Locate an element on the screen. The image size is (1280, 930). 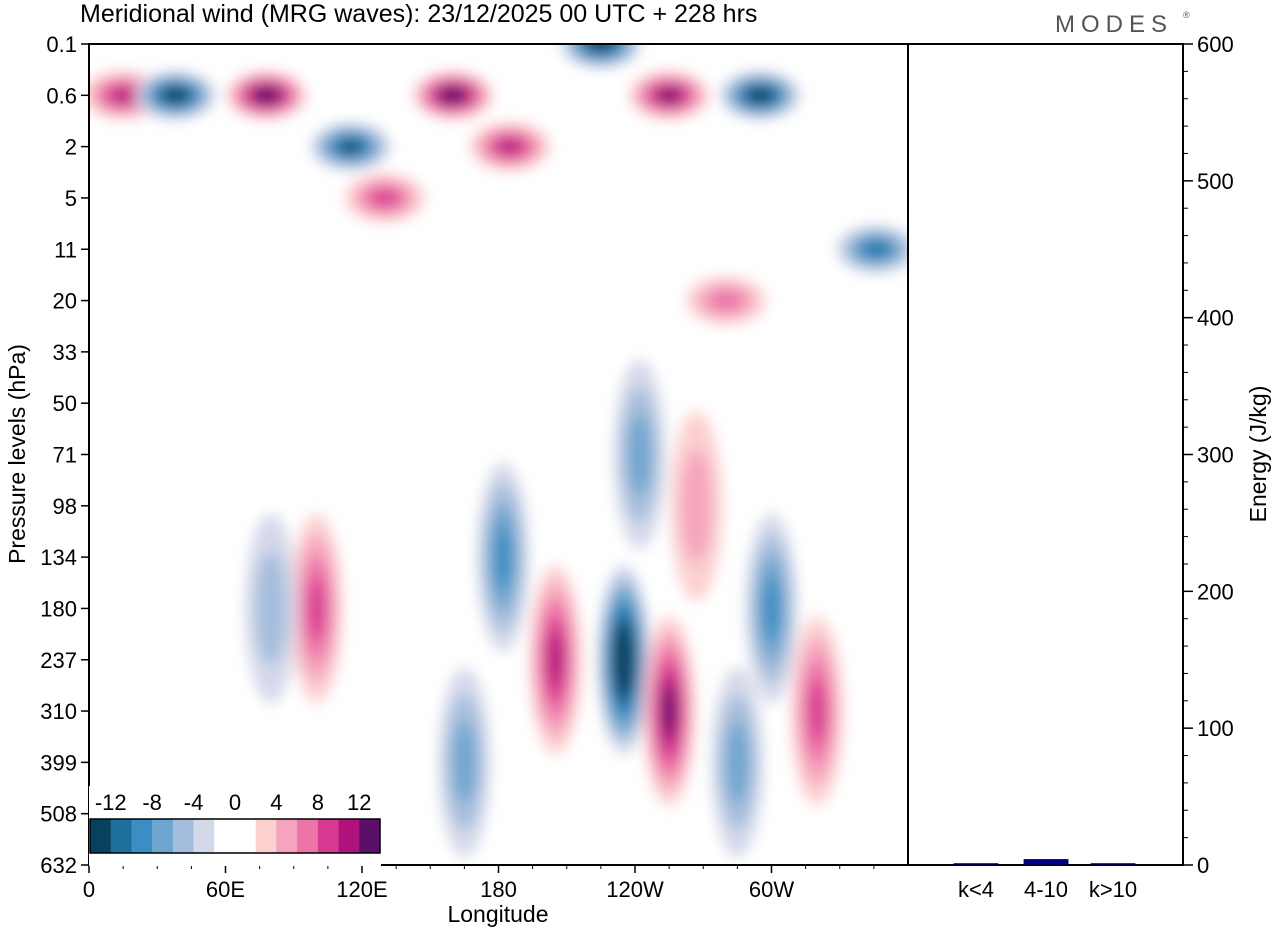
colorbar-label: -4 is located at coordinates (194, 802).